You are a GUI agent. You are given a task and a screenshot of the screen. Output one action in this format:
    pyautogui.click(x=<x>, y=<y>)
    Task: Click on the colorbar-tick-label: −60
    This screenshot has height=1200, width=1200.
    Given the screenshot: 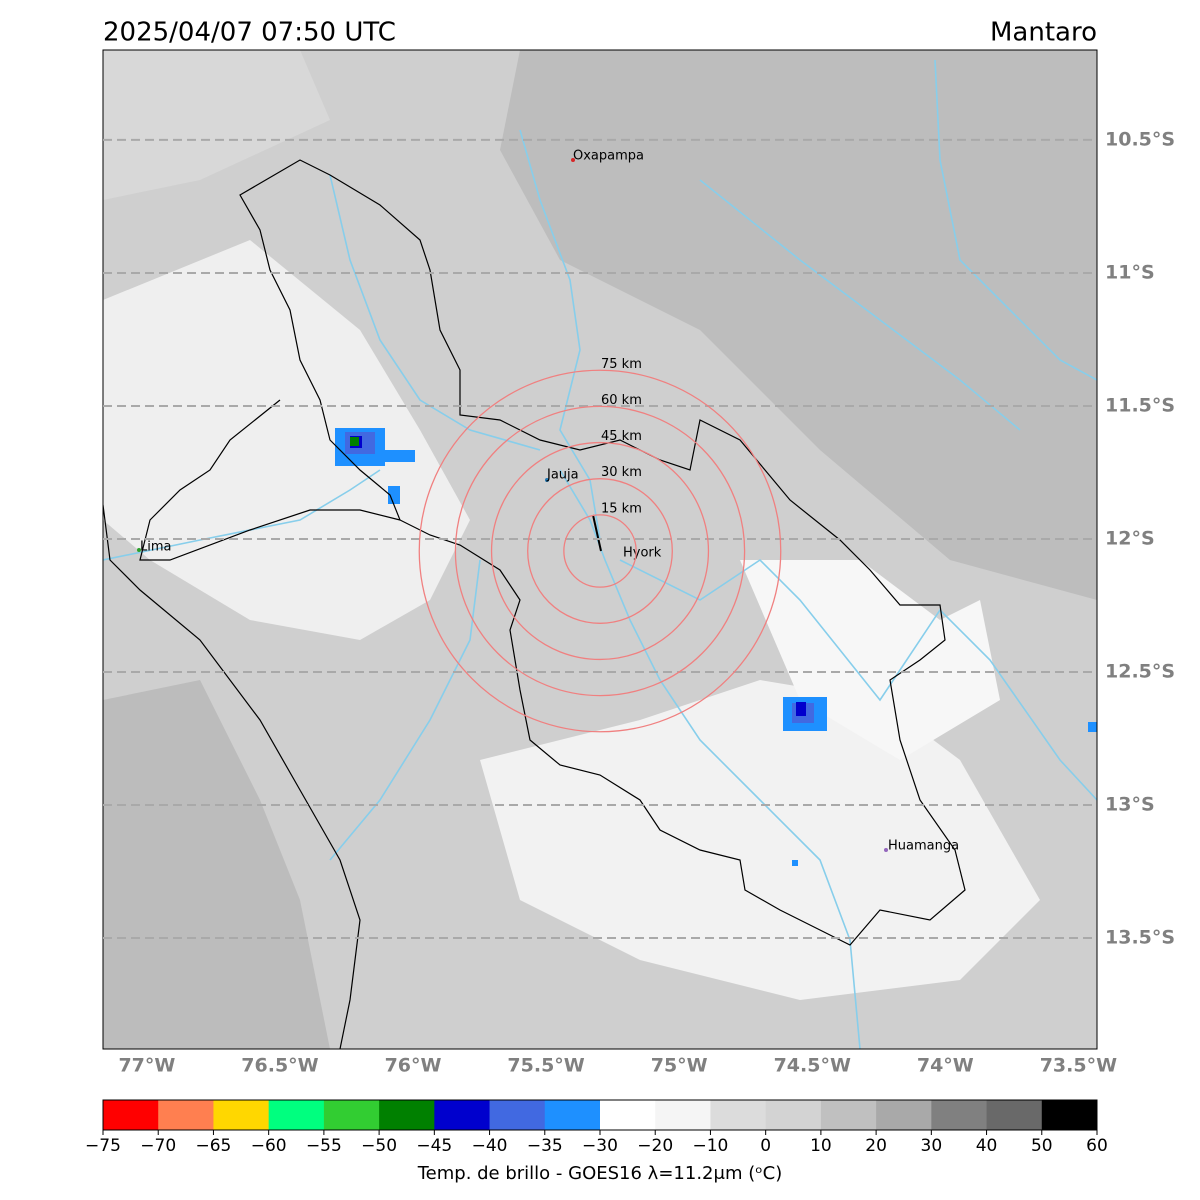 What is the action you would take?
    pyautogui.click(x=269, y=1146)
    